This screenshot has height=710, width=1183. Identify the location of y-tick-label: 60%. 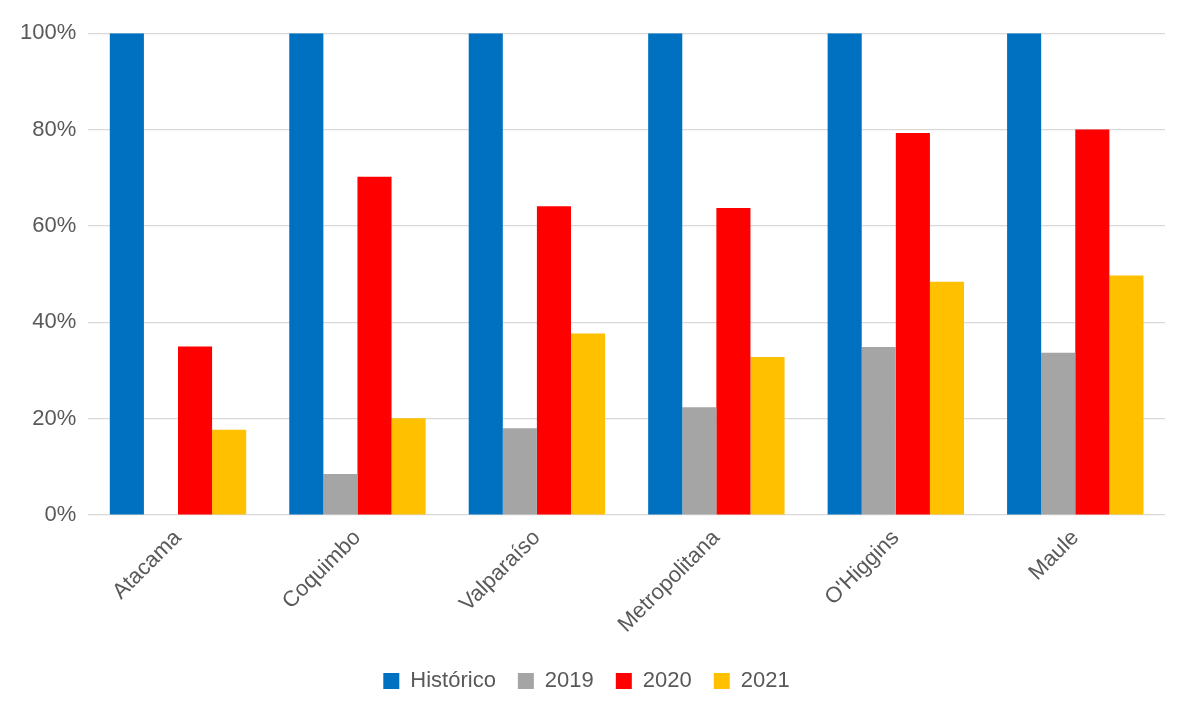
(54, 225).